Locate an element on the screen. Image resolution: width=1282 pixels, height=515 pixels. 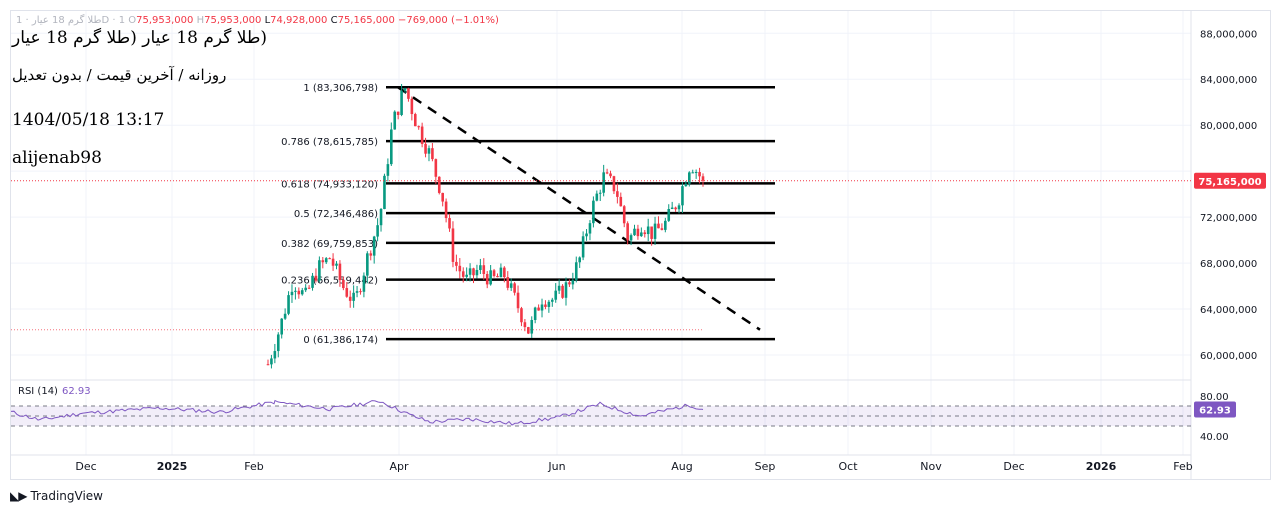
rsi-line is located at coordinates (357, 412).